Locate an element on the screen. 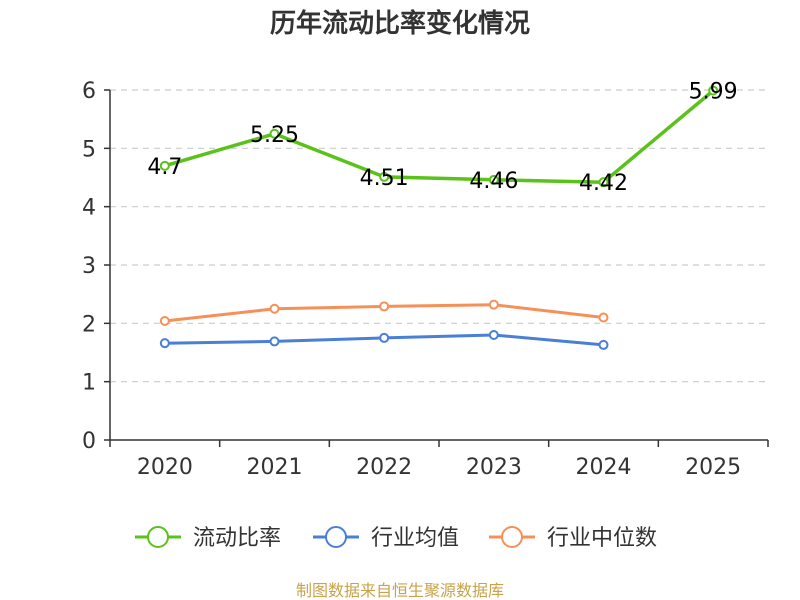  x-tick-label: 2024 is located at coordinates (604, 467).